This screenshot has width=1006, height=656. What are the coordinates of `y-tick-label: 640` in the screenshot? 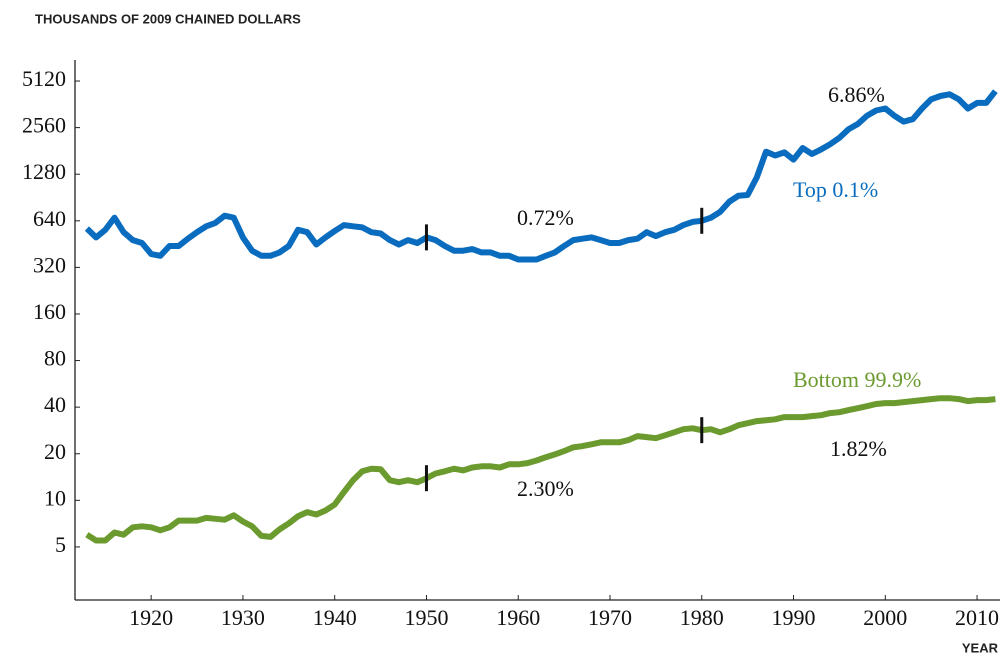 It's located at (49, 218).